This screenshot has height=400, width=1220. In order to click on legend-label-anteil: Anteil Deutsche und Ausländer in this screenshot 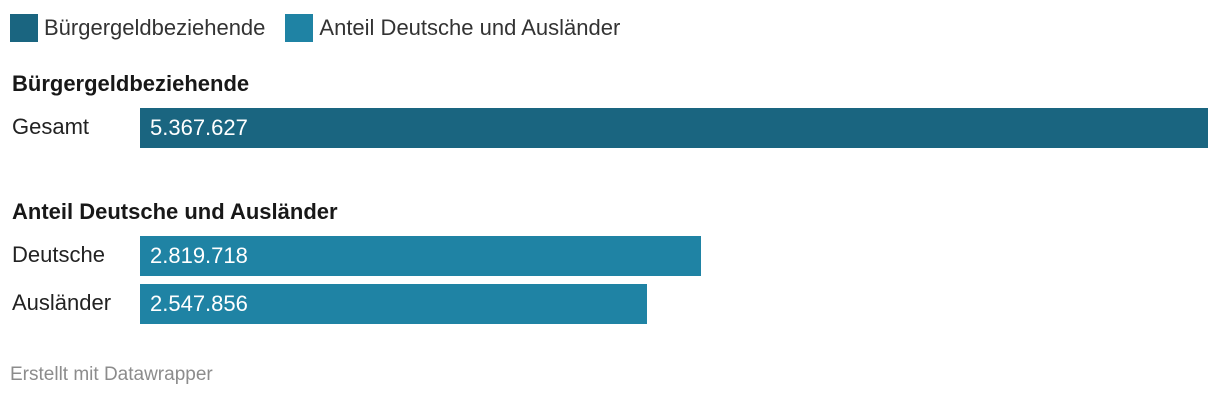, I will do `click(470, 27)`.